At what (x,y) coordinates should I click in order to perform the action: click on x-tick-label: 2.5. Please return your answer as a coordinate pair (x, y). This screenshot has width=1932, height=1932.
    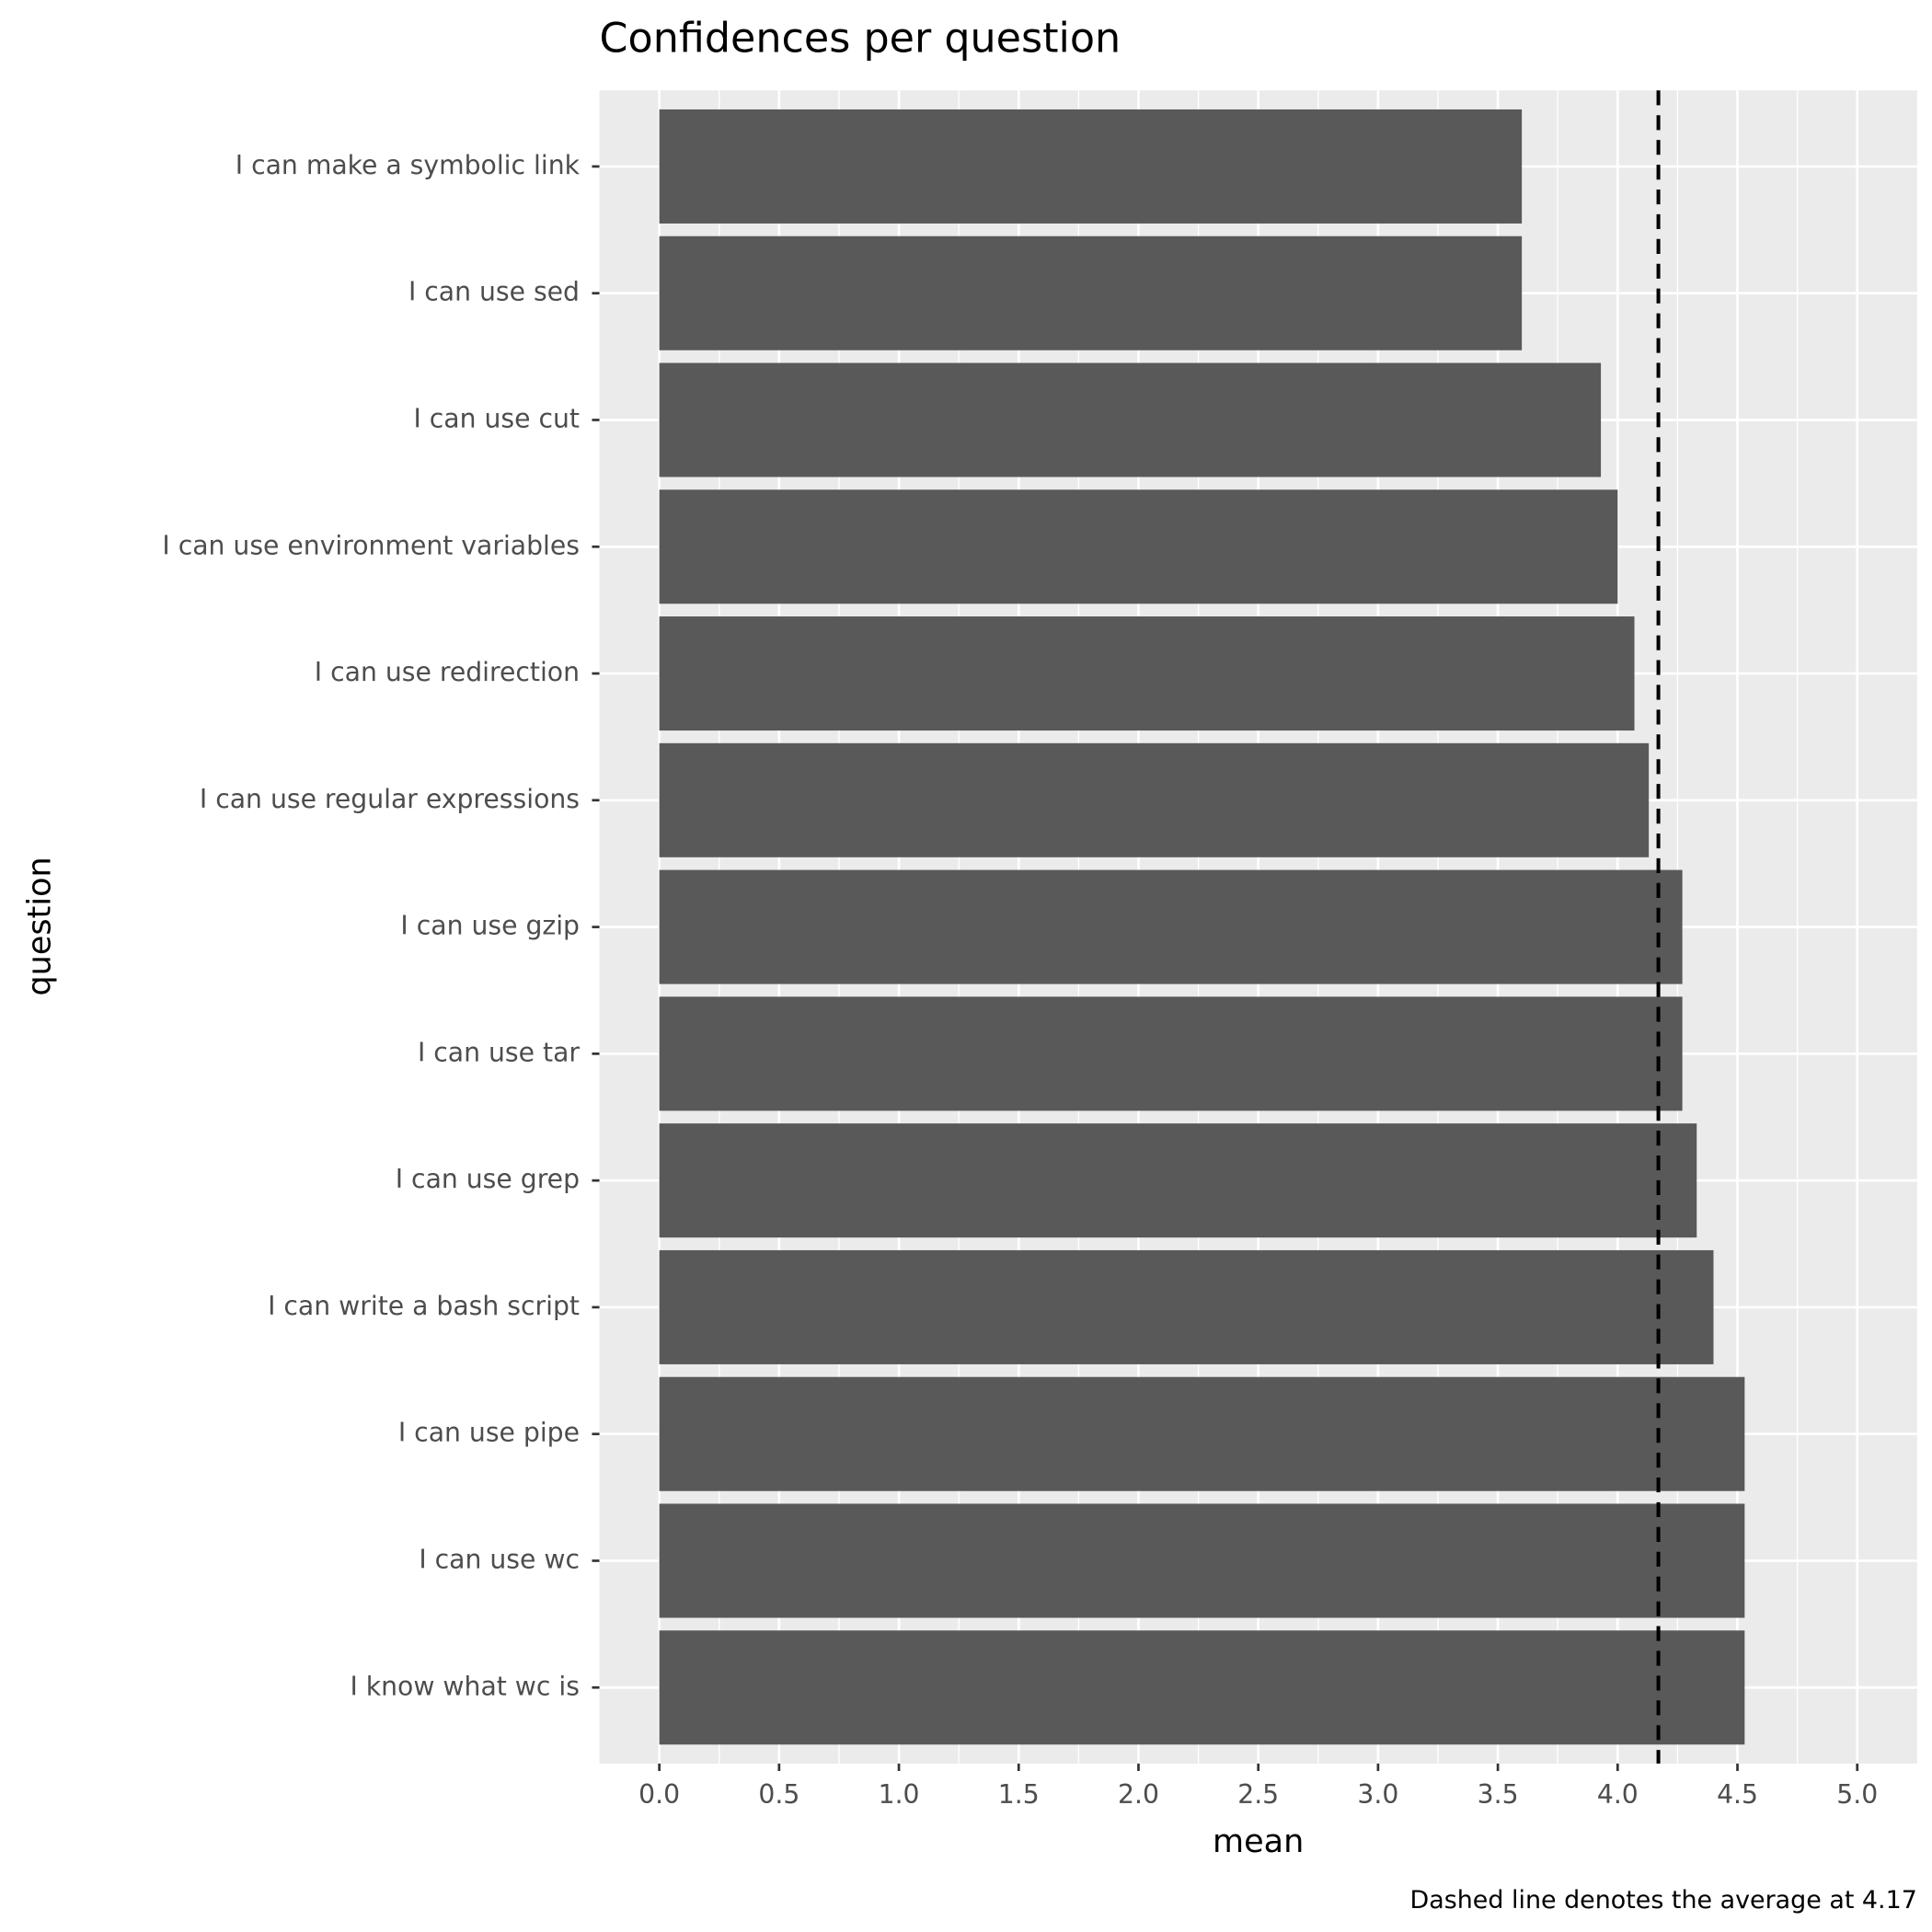
    Looking at the image, I should click on (1258, 1794).